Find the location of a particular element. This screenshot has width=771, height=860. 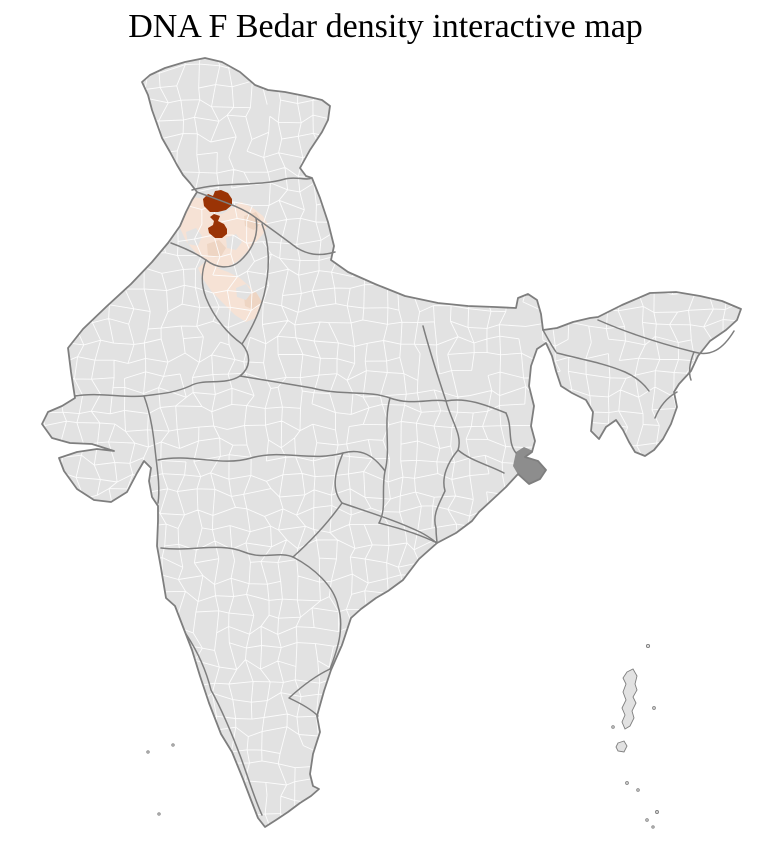

high-density-districts is located at coordinates (217, 214).